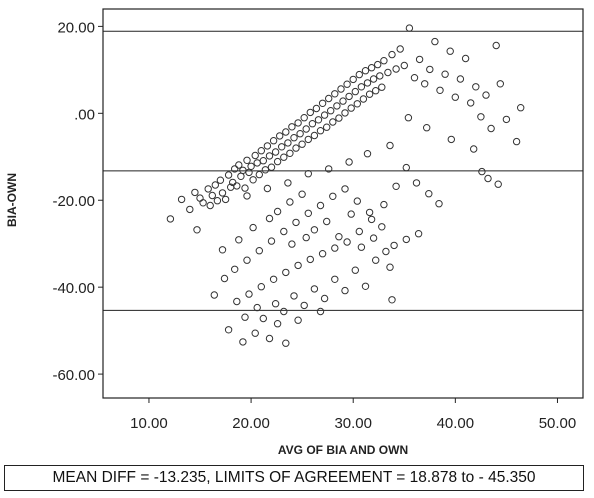 The height and width of the screenshot is (498, 594). What do you see at coordinates (343, 450) in the screenshot?
I see `x-axis-title: AVG OF BIA AND OWN` at bounding box center [343, 450].